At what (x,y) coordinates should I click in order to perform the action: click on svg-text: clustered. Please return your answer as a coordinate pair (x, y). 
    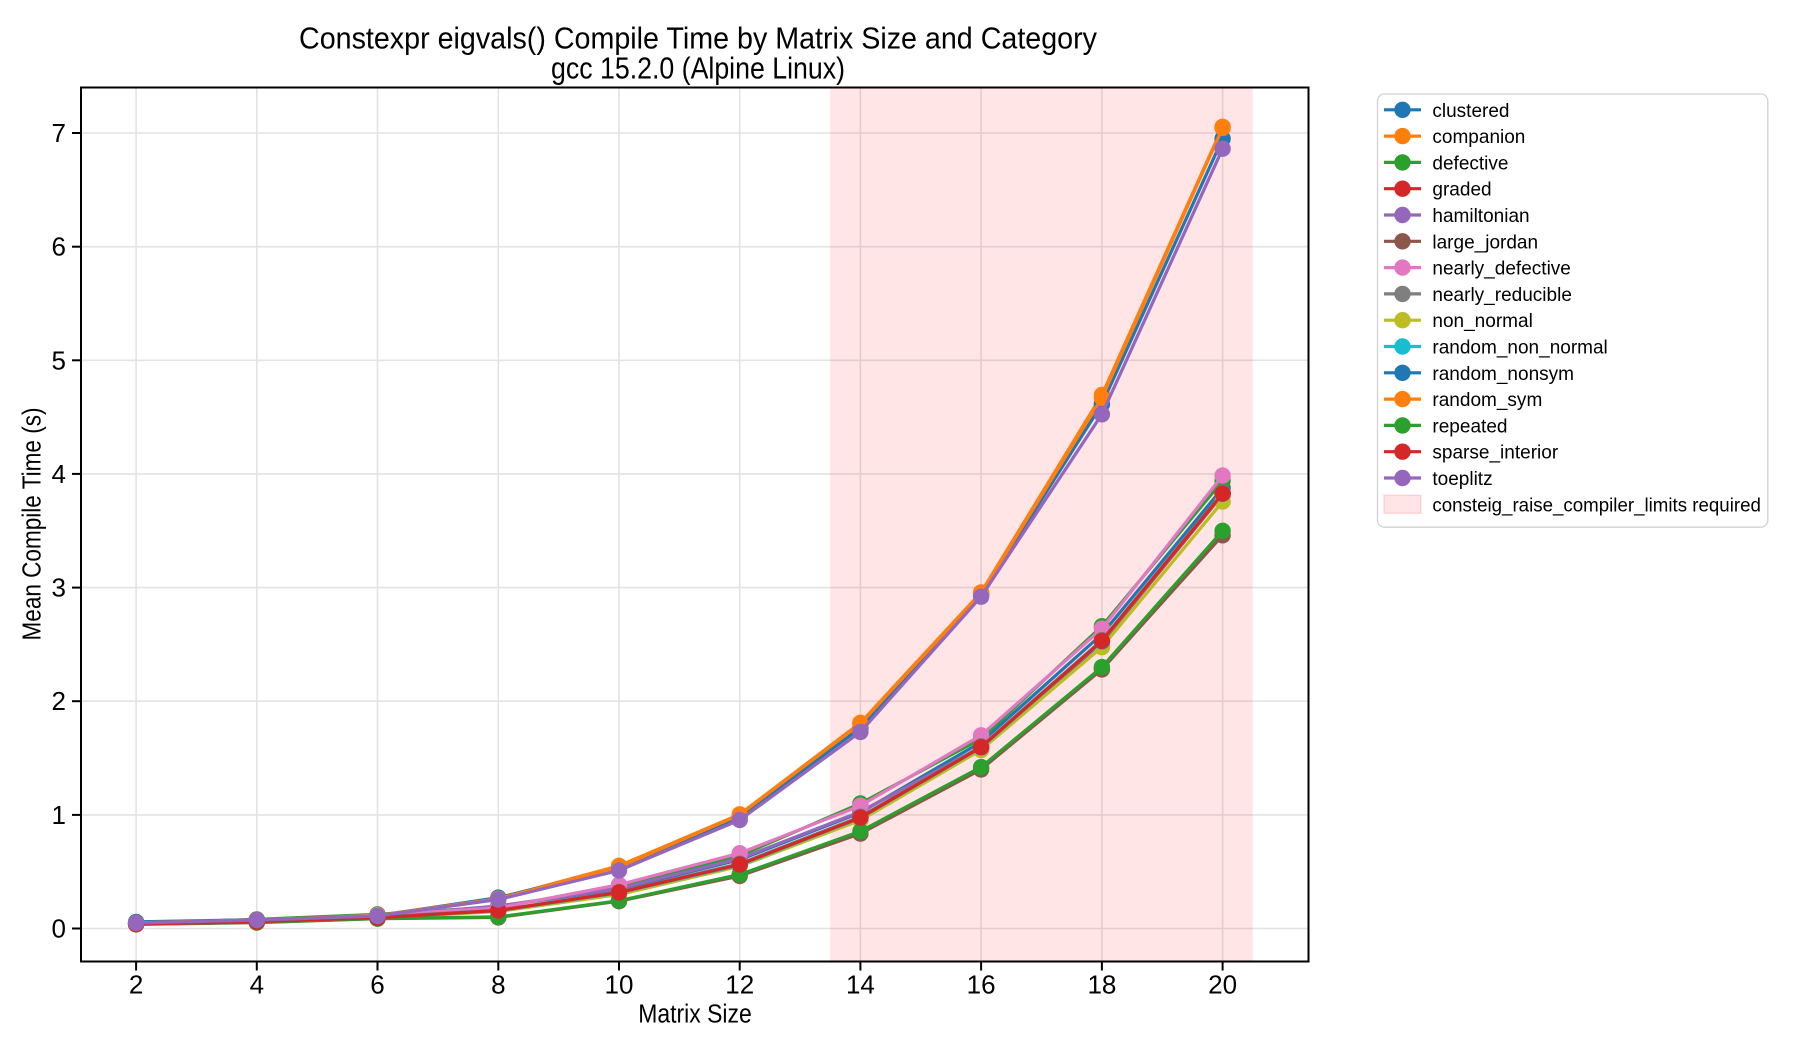
    Looking at the image, I should click on (1470, 111).